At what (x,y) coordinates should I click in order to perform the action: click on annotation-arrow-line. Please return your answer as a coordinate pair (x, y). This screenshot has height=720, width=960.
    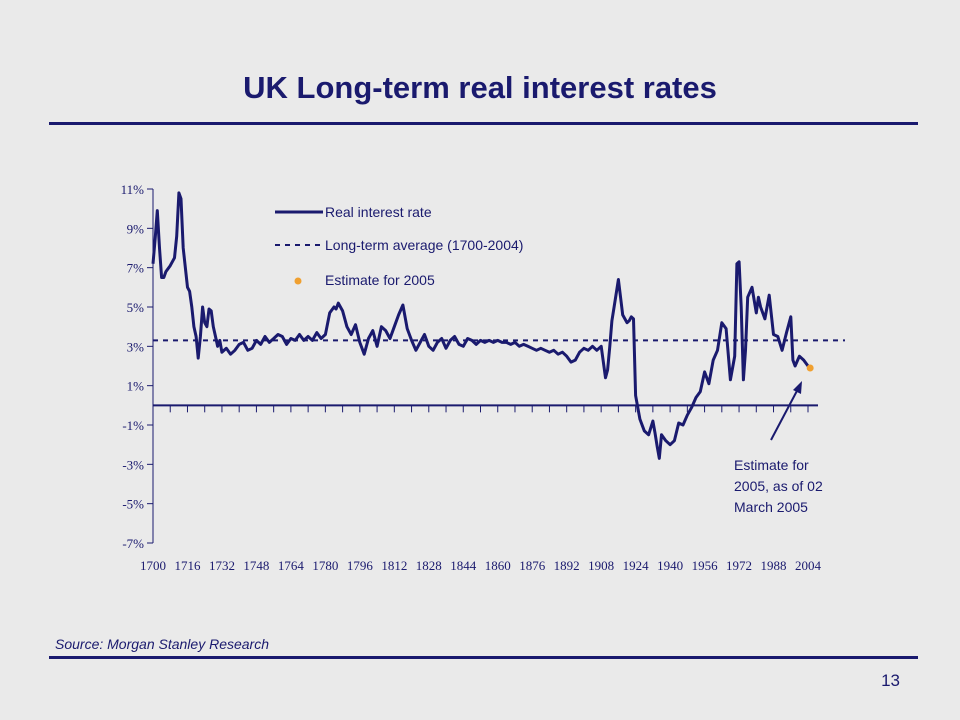
    Looking at the image, I should click on (785, 413).